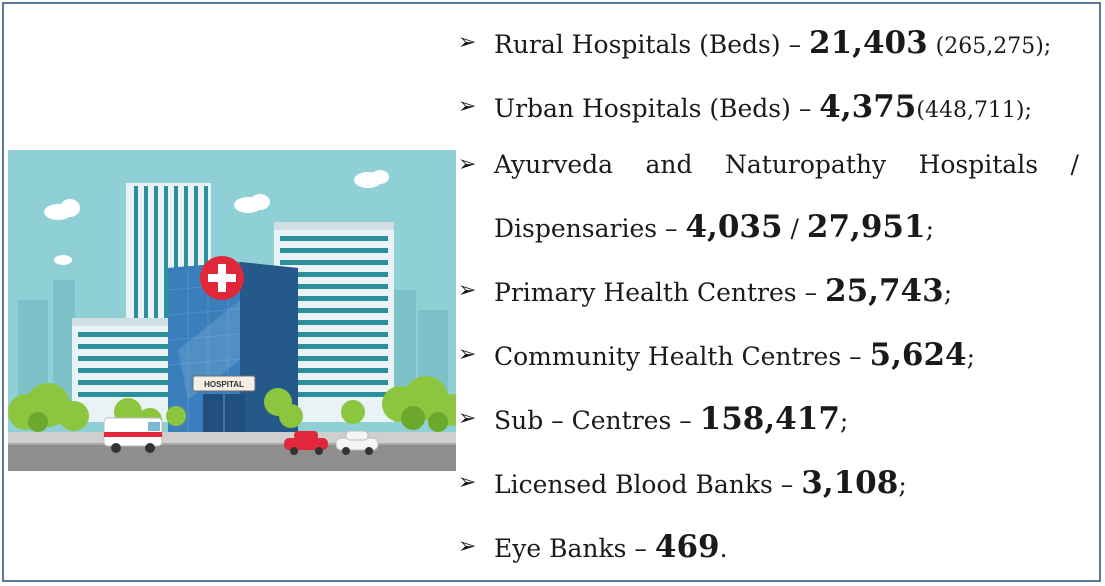 The width and height of the screenshot is (1105, 586). What do you see at coordinates (656, 292) in the screenshot?
I see `item-label: Primary Health Centres –` at bounding box center [656, 292].